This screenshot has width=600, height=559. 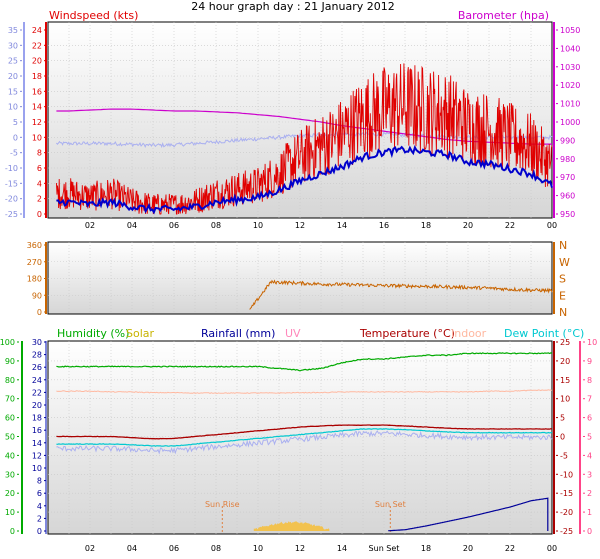 What do you see at coordinates (570, 30) in the screenshot?
I see `barometer-tick-0: 1050` at bounding box center [570, 30].